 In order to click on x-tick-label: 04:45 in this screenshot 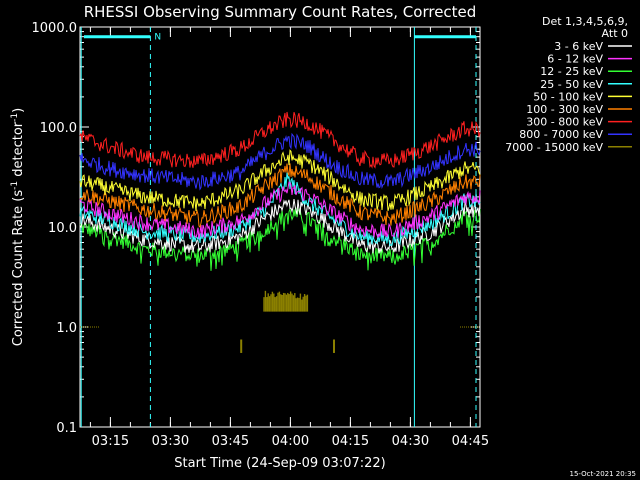, I will do `click(470, 441)`.